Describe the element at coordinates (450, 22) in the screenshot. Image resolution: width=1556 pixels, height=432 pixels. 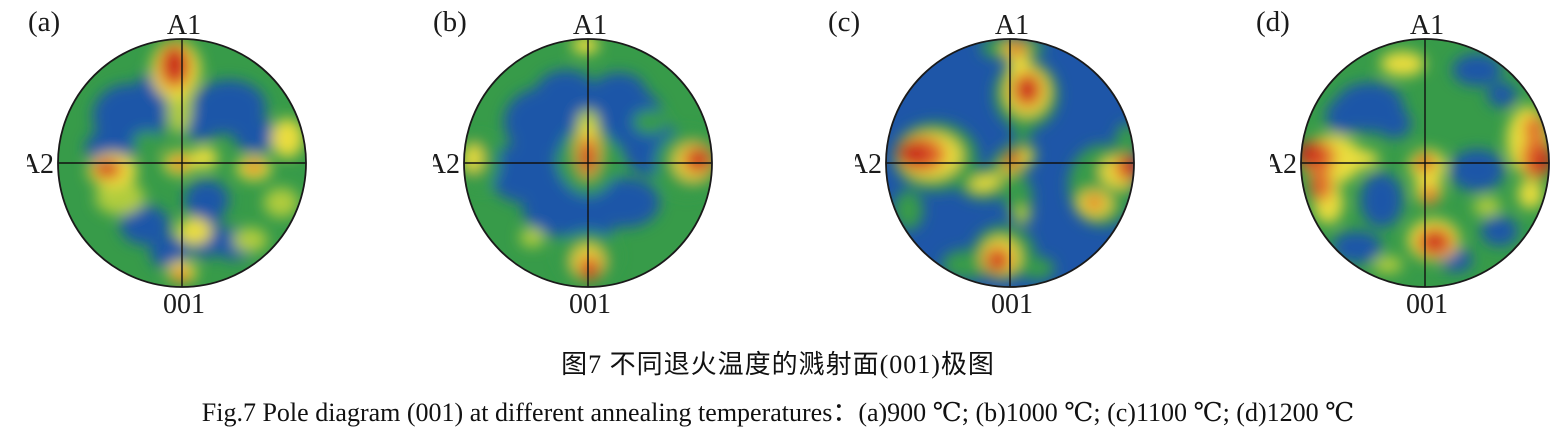
I see `panel-letter-b: (b)` at that location.